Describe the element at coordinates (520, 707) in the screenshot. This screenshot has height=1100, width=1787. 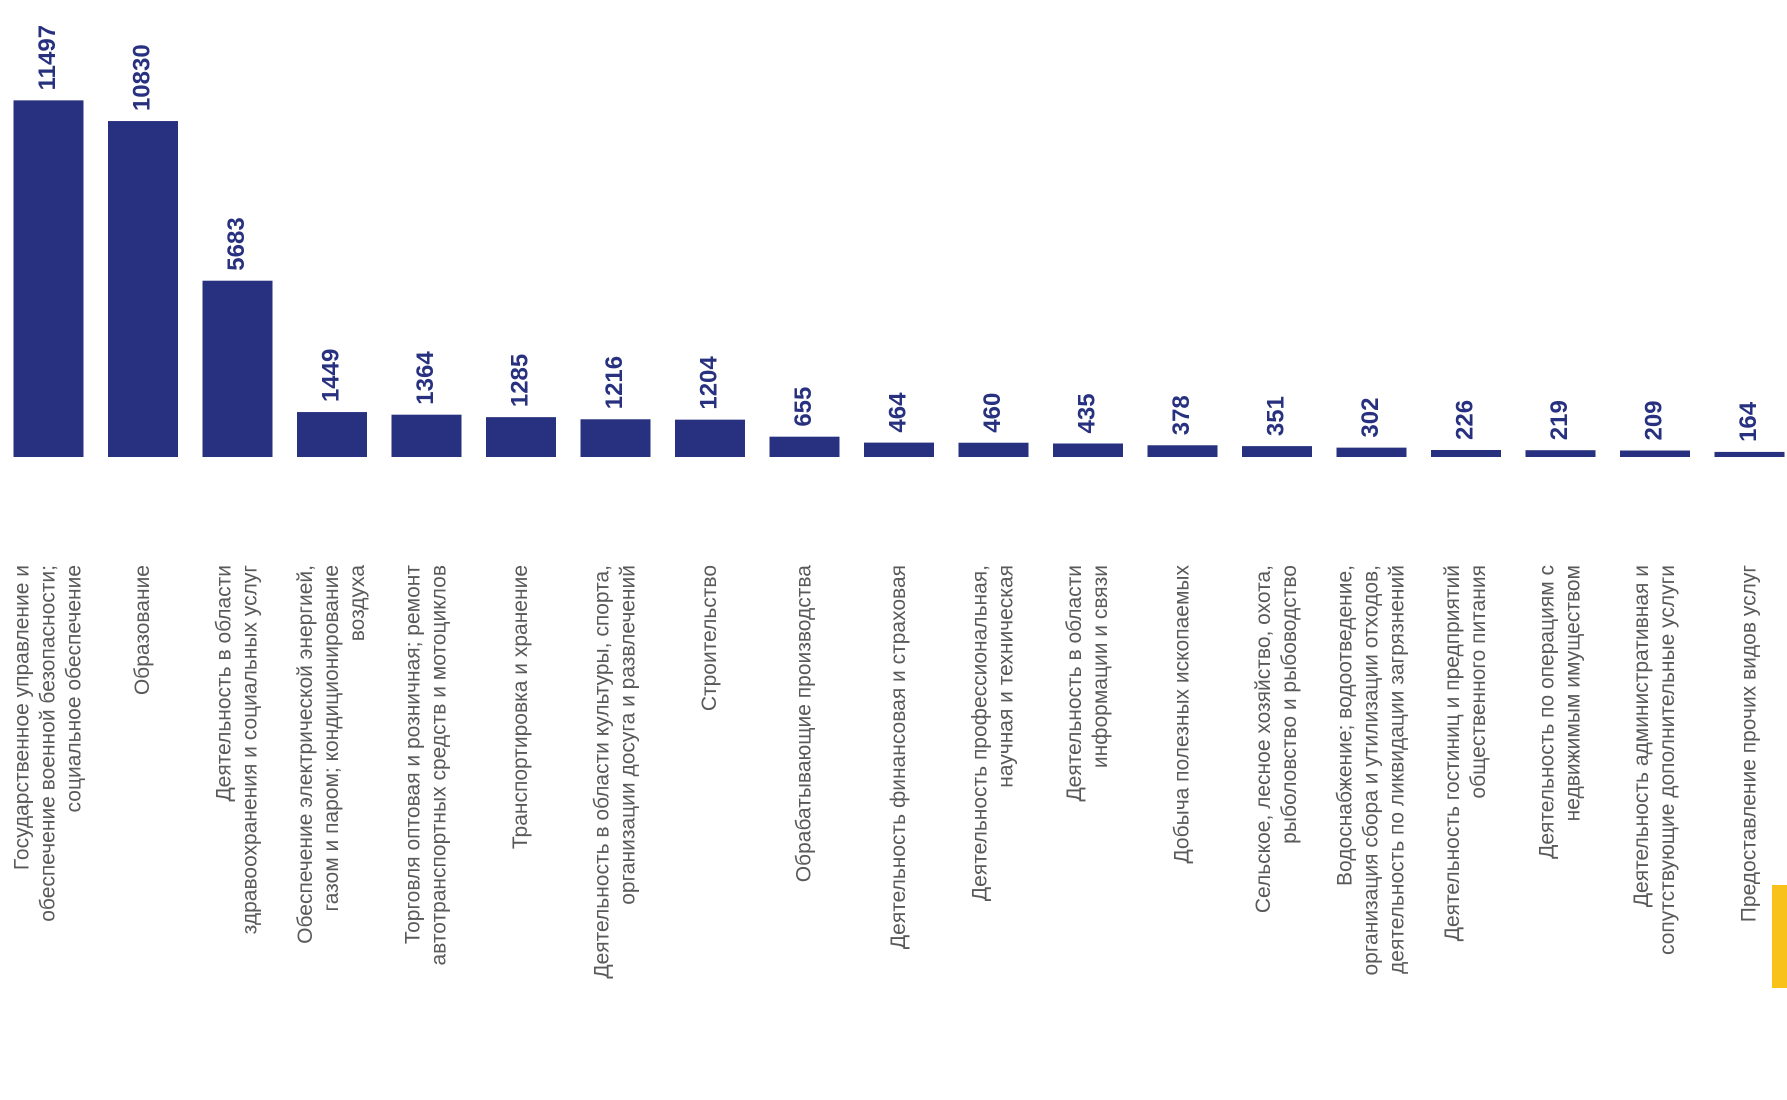
I see `x-tick-label: Транспортировка и хранение` at that location.